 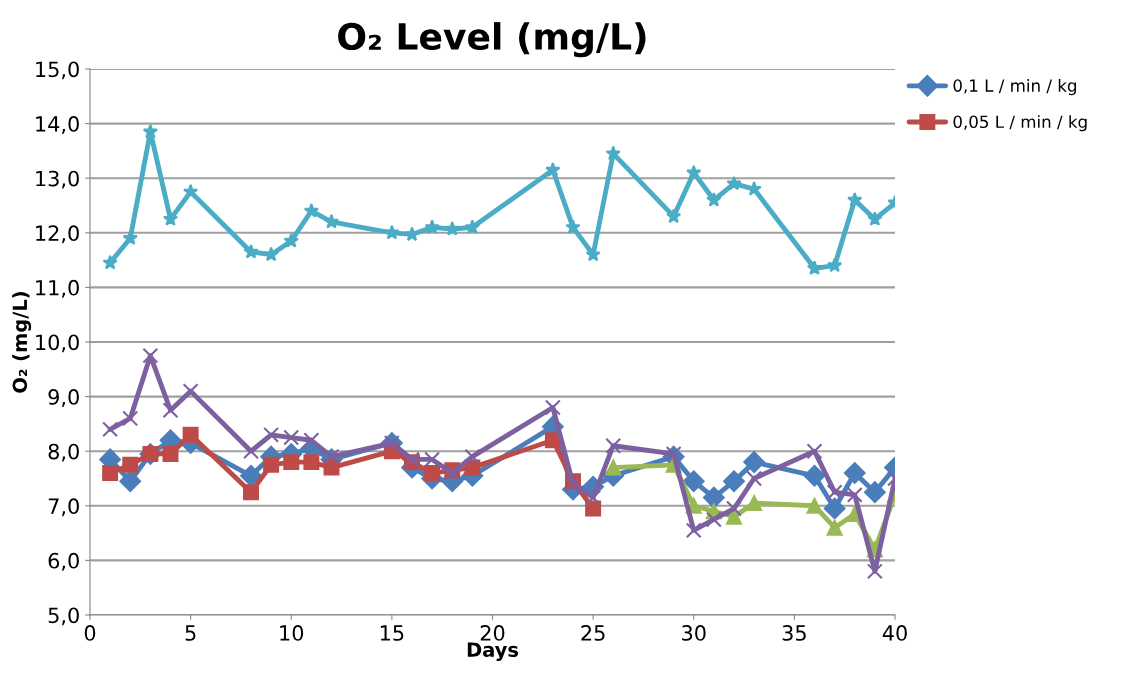 I want to click on y-tick-label: 7,0, so click(x=63, y=507).